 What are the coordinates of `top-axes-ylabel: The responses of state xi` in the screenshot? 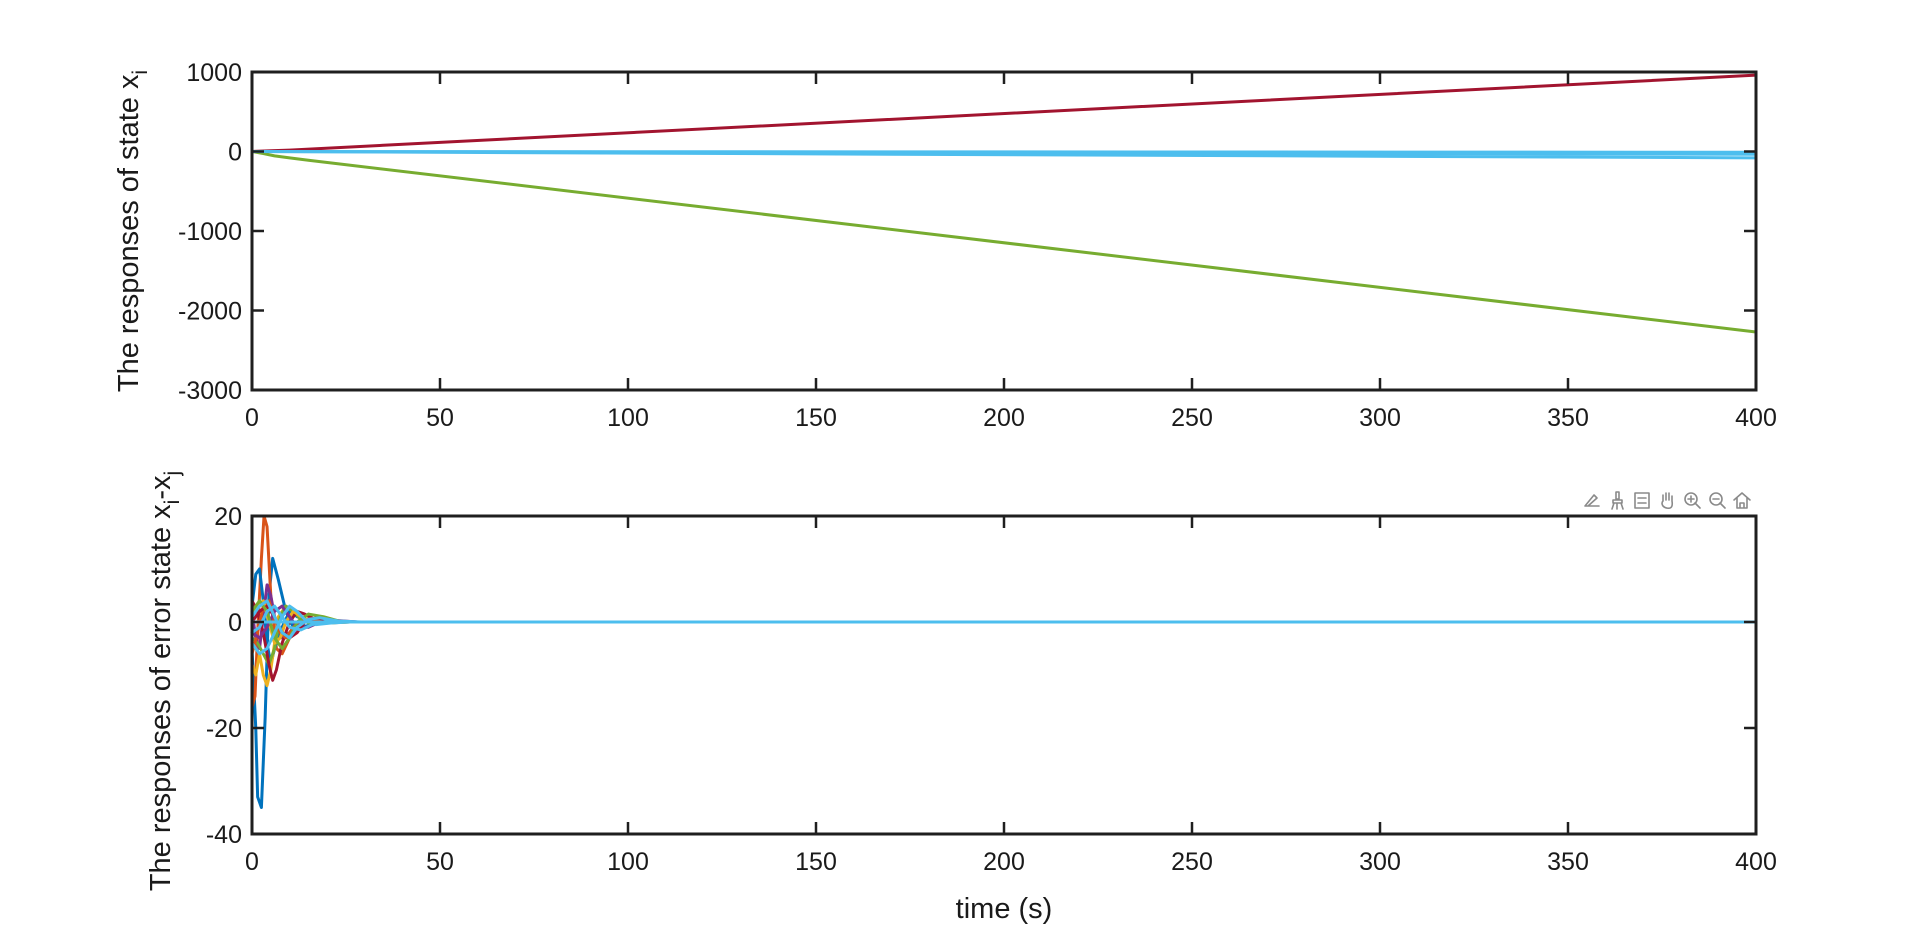 It's located at (132, 231).